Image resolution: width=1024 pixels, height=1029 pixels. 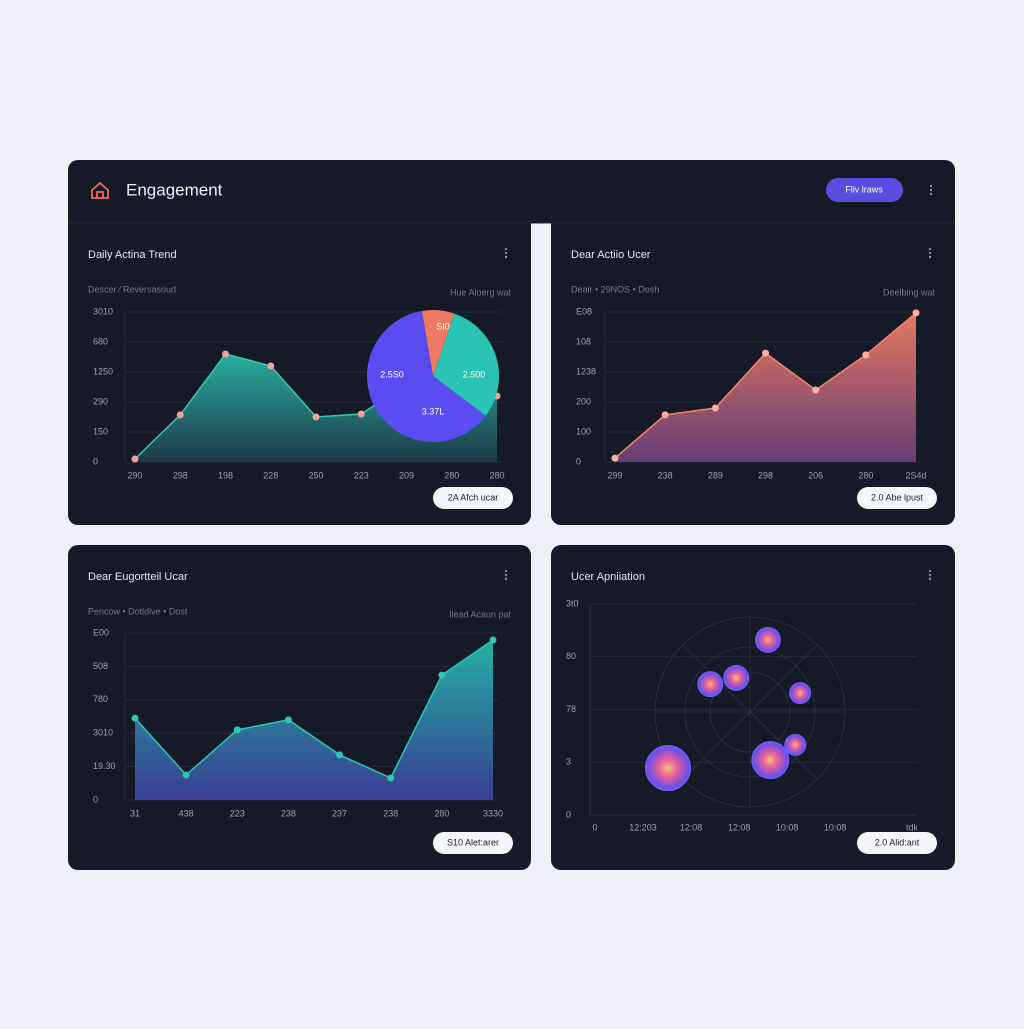 What do you see at coordinates (568, 762) in the screenshot?
I see `y-tick-label: 3` at bounding box center [568, 762].